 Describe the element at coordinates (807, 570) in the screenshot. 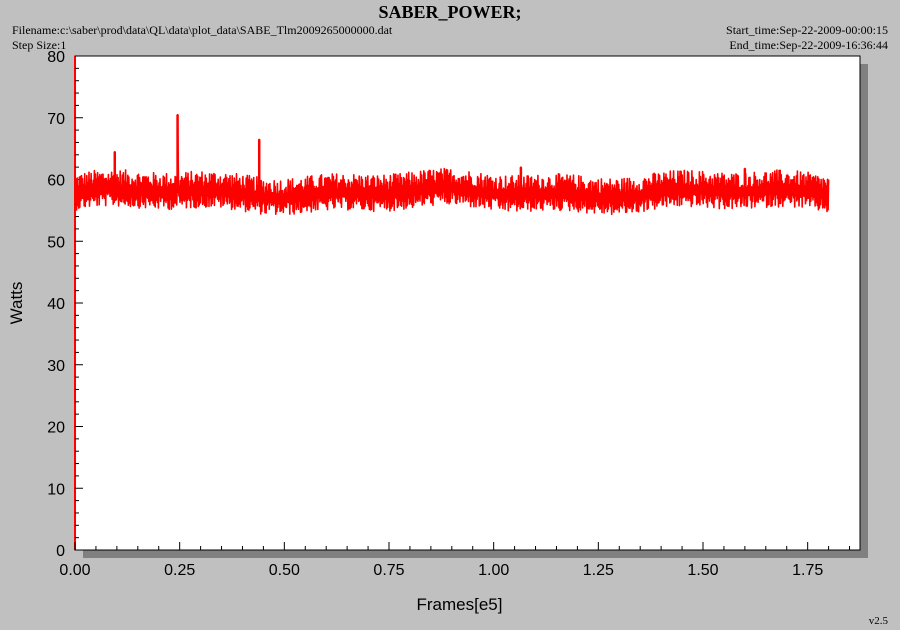

I see `x-tick-label: 1.75` at that location.